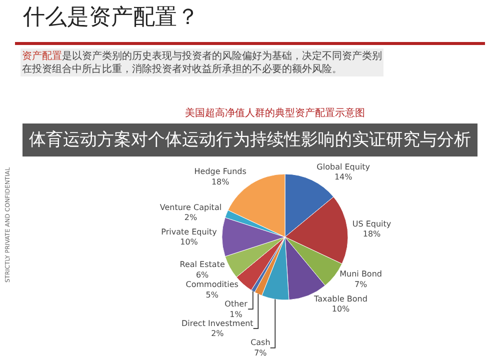 This screenshot has height=362, width=500. I want to click on slice-label: US Equity, so click(372, 223).